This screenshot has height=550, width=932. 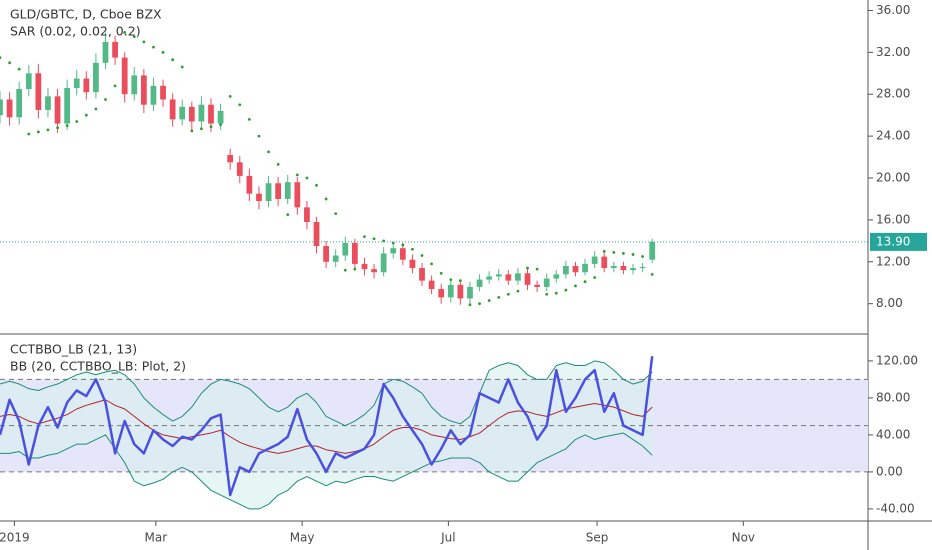 I want to click on last-price-box, so click(x=898, y=241).